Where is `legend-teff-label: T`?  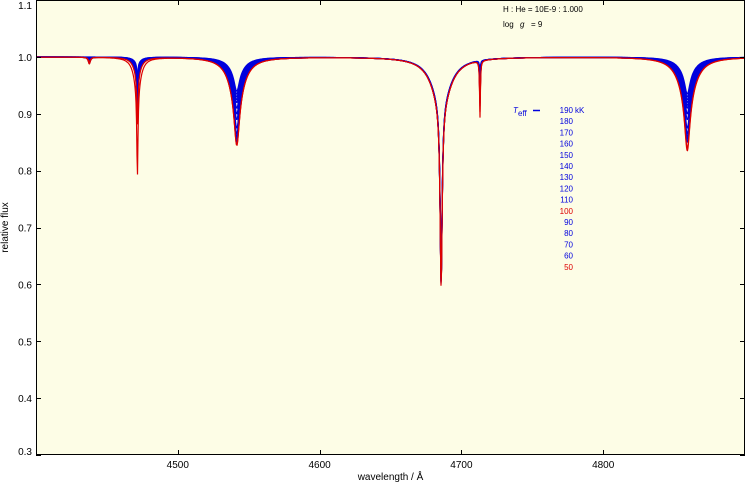
legend-teff-label: T is located at coordinates (516, 110).